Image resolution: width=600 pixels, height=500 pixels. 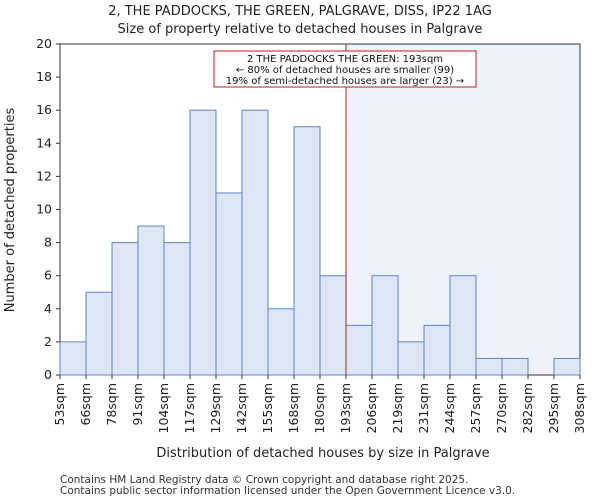 What do you see at coordinates (385, 325) in the screenshot?
I see `bar-206sqm` at bounding box center [385, 325].